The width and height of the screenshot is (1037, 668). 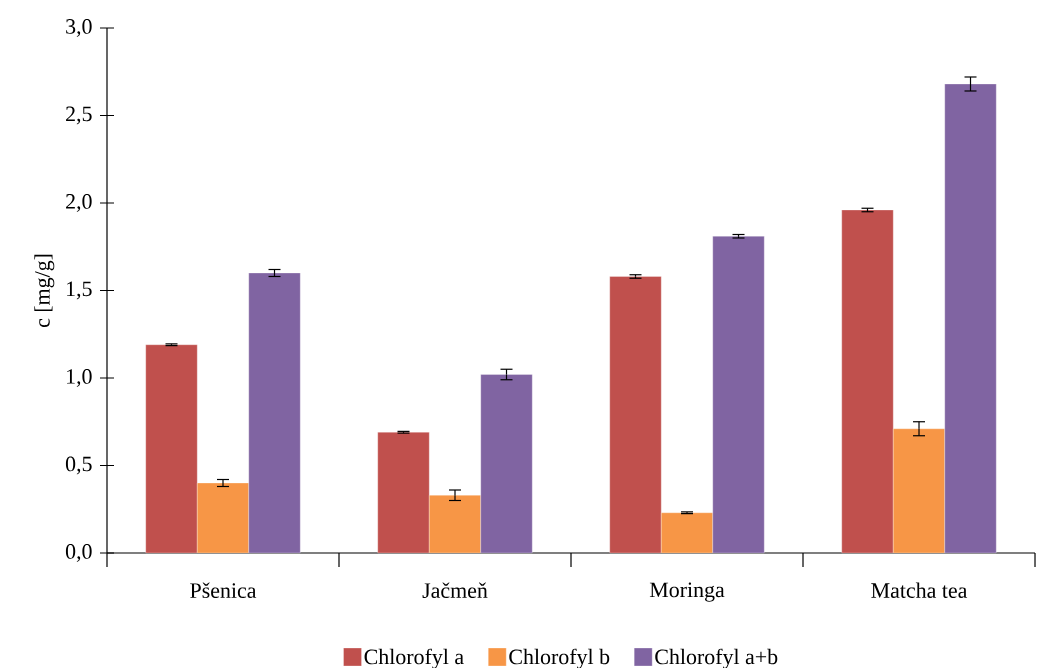 What do you see at coordinates (44, 291) in the screenshot?
I see `y-axis-title: c [mg/g]` at bounding box center [44, 291].